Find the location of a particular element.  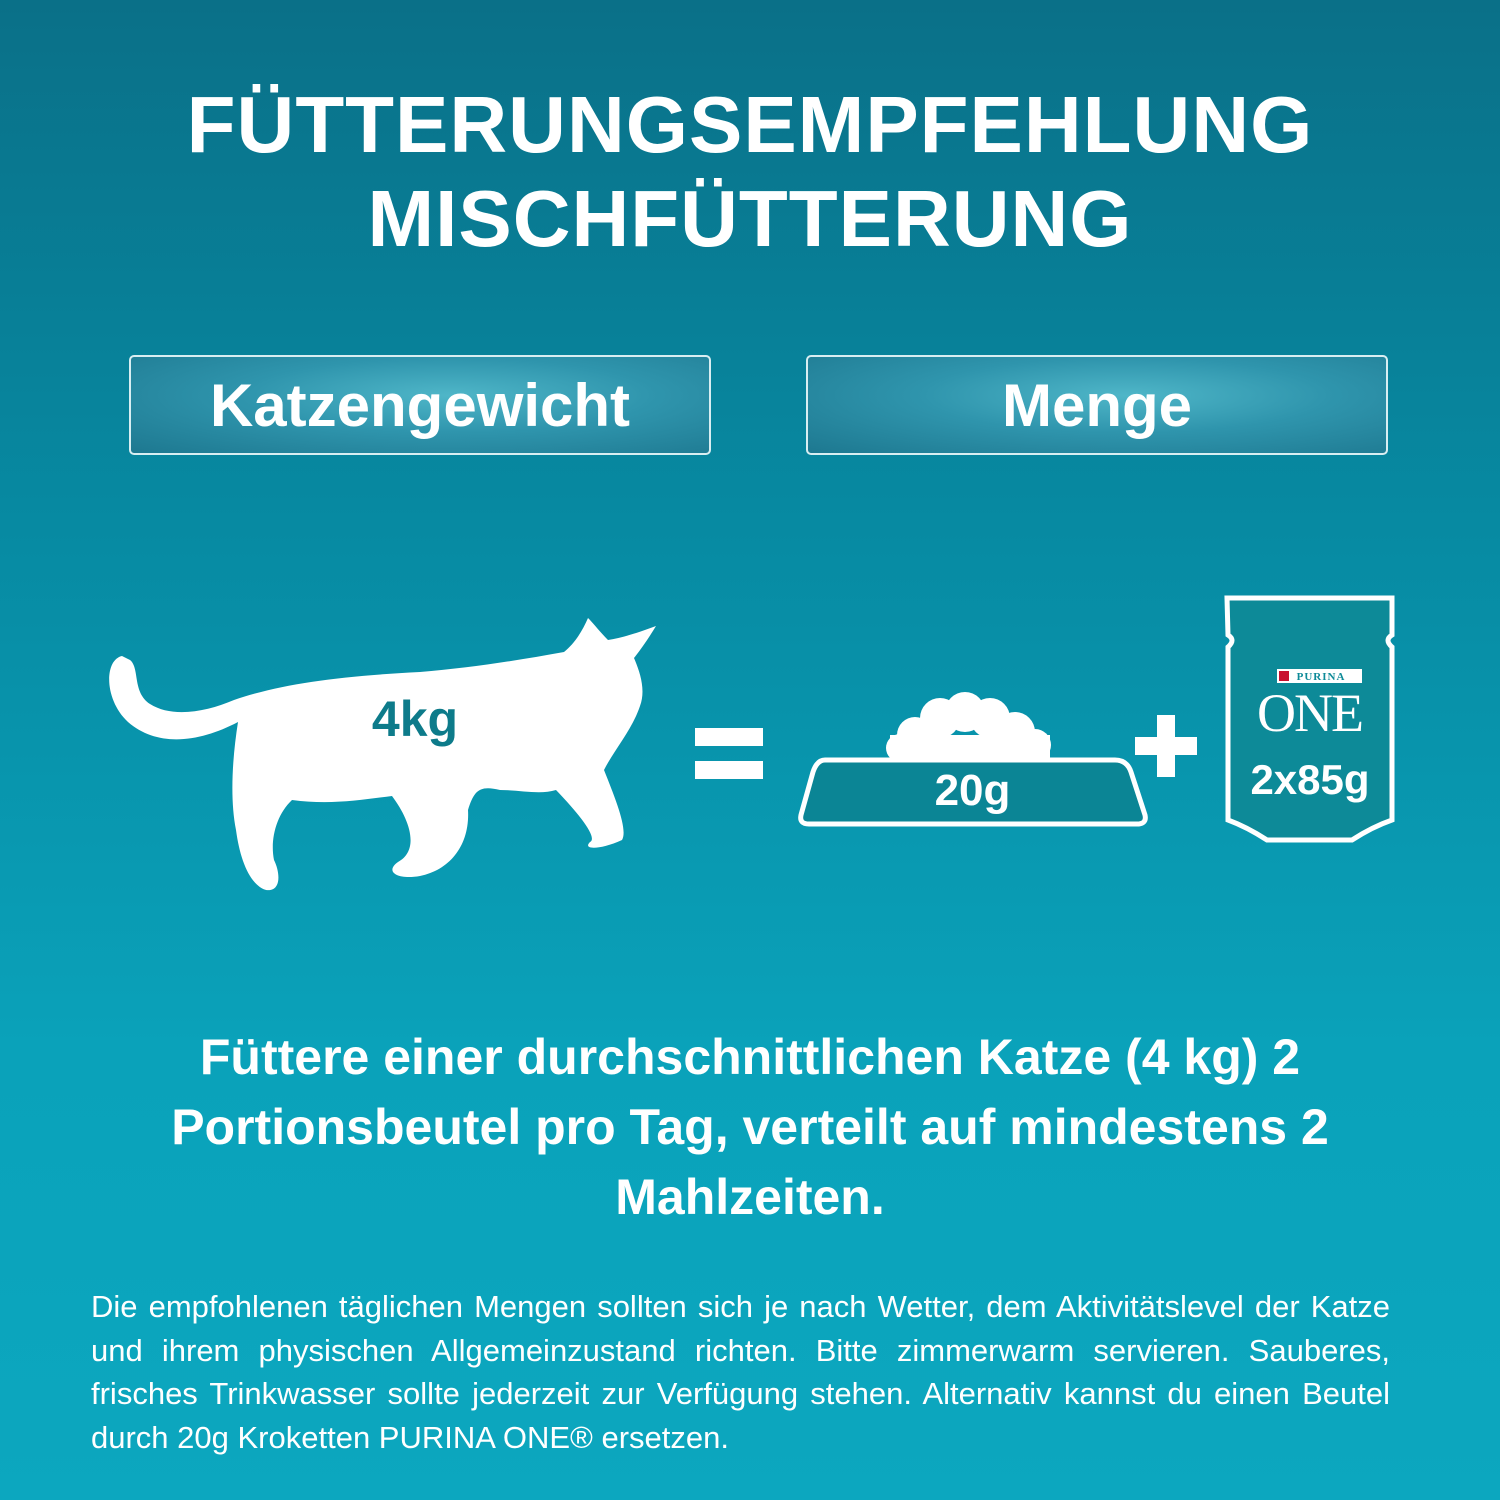

header-amount: Menge is located at coordinates (1097, 405).